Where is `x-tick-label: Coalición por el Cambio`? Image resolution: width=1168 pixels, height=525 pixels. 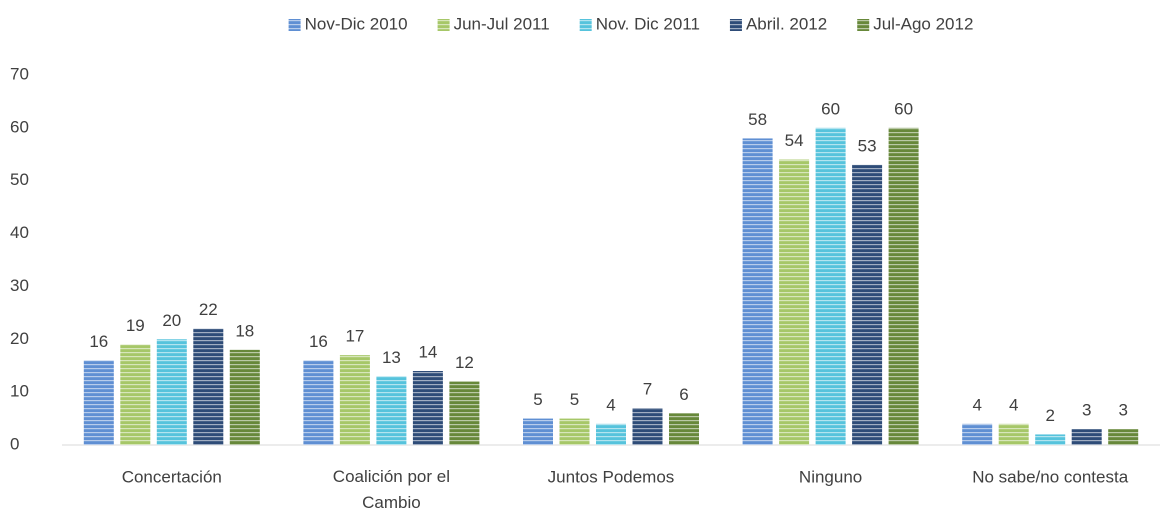
x-tick-label: Coalición por el Cambio is located at coordinates (391, 489).